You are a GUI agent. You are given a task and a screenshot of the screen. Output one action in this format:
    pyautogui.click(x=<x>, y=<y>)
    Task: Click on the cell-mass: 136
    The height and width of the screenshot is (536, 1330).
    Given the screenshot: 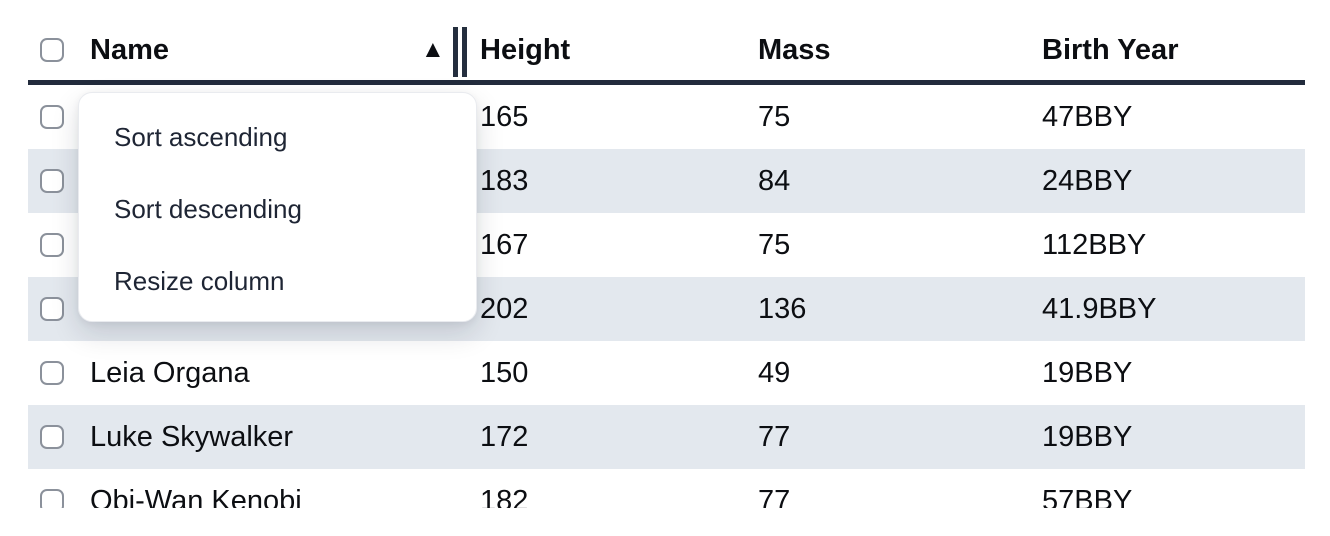 What is the action you would take?
    pyautogui.click(x=782, y=308)
    